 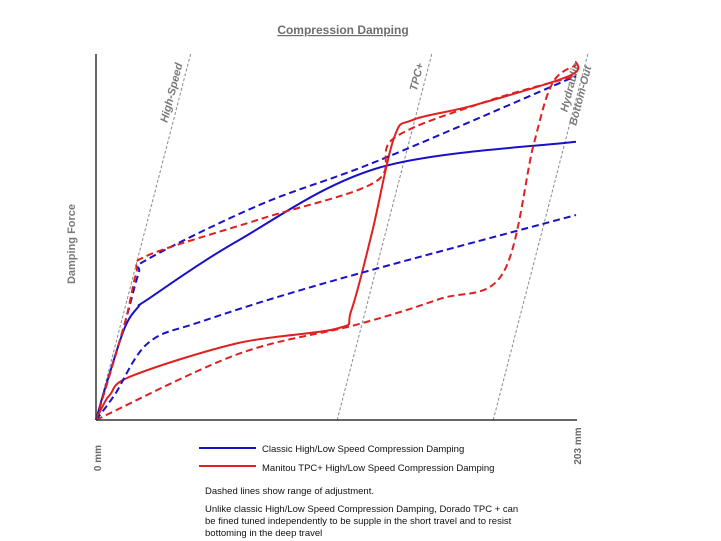 What do you see at coordinates (417, 76) in the screenshot?
I see `guide-label-1: TPC+` at bounding box center [417, 76].